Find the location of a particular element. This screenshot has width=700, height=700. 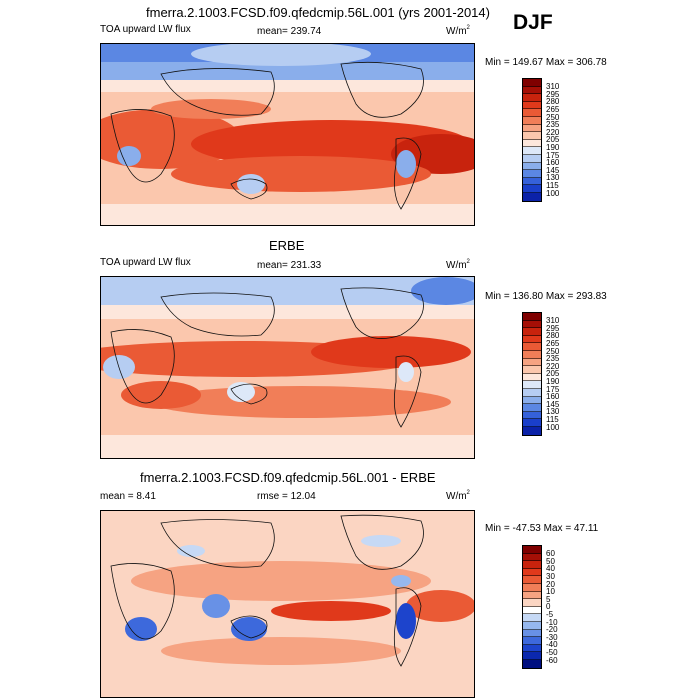

panel2-colorbar is located at coordinates (532, 374).